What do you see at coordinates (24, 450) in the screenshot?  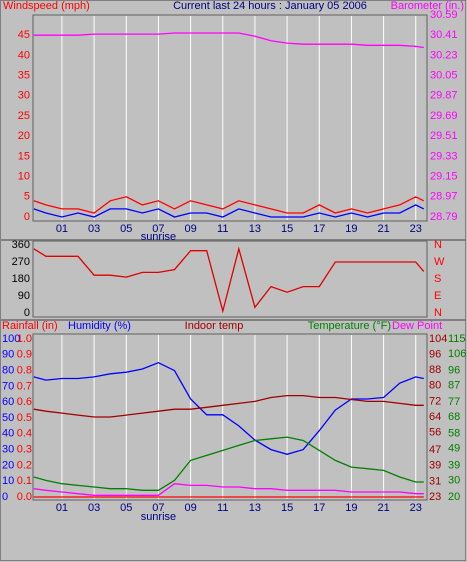 I see `y-tick-label: 0.3` at bounding box center [24, 450].